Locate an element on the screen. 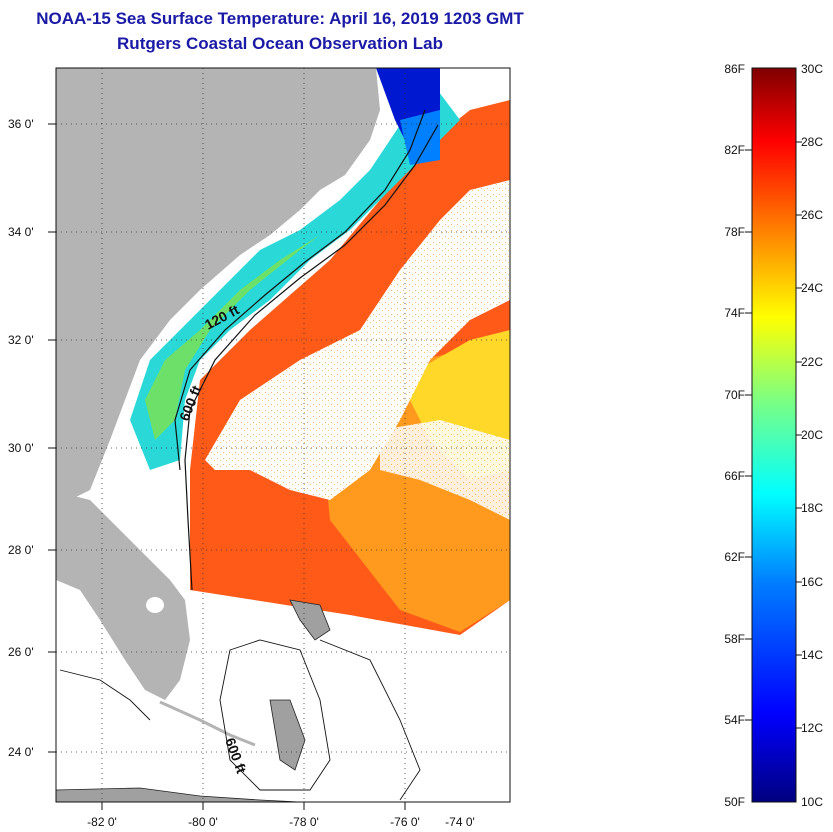  f-label-66: 66F is located at coordinates (734, 476).